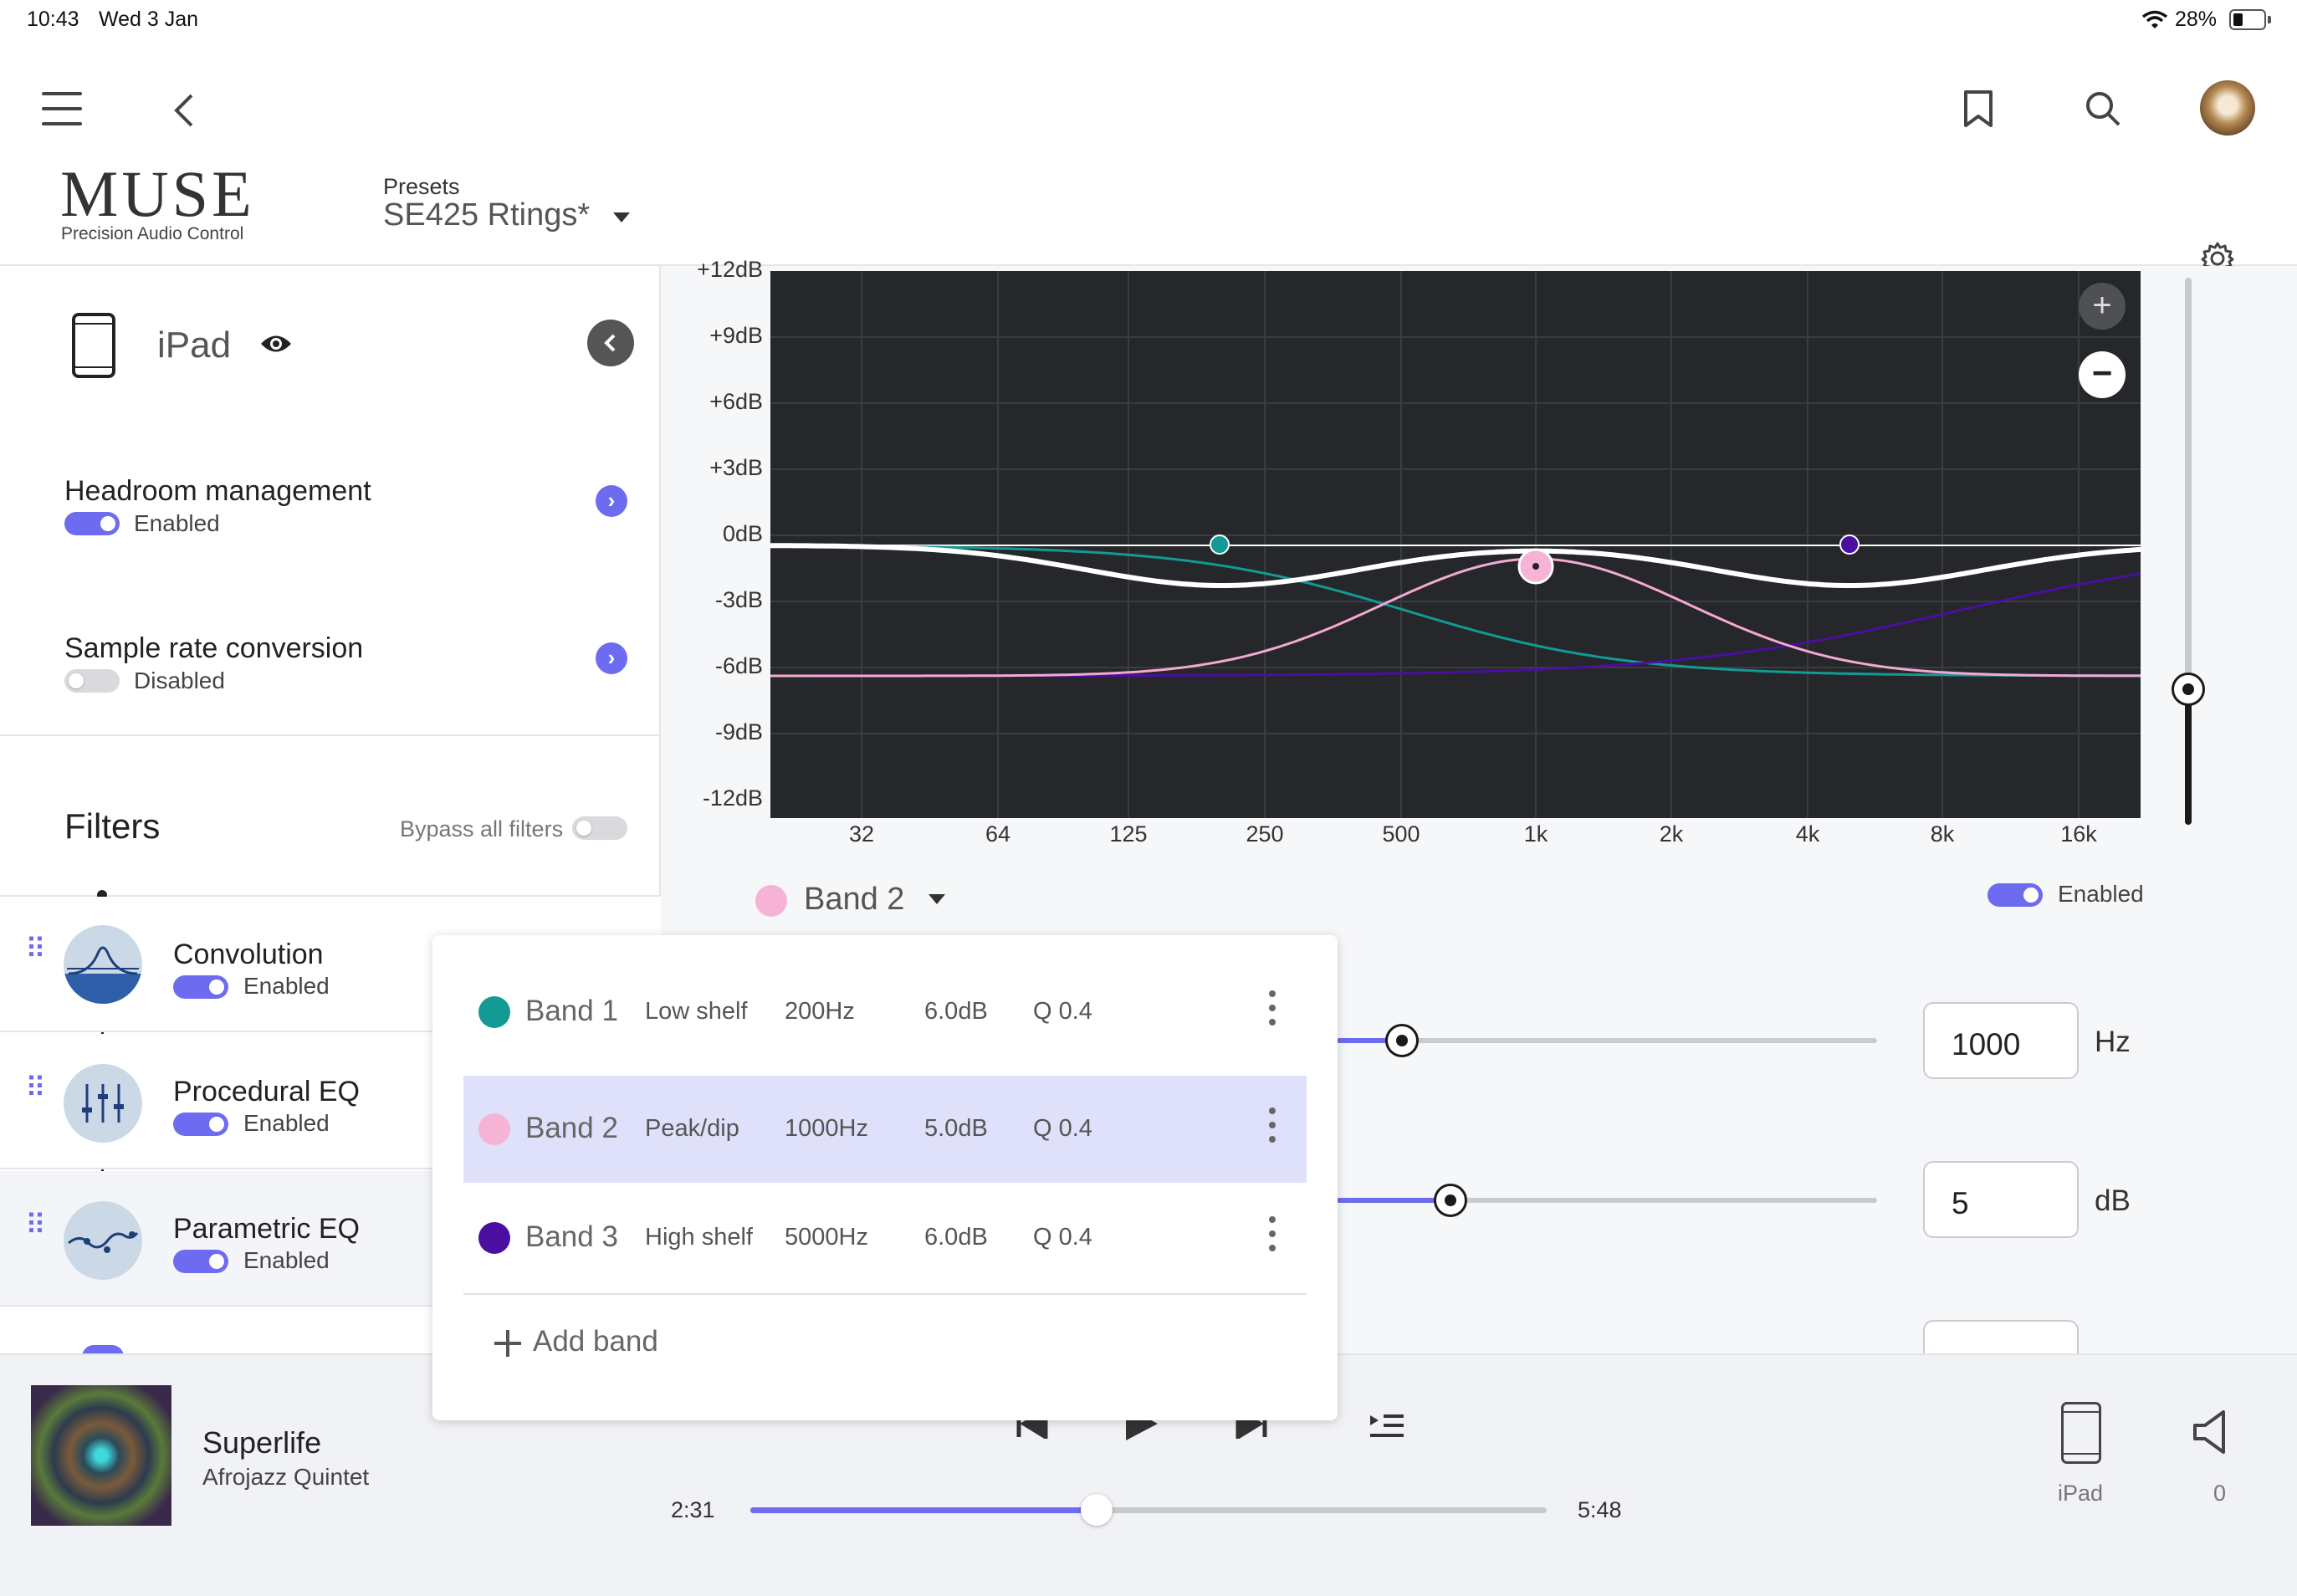 The image size is (2297, 1596). I want to click on device-tablet-icon, so click(93, 346).